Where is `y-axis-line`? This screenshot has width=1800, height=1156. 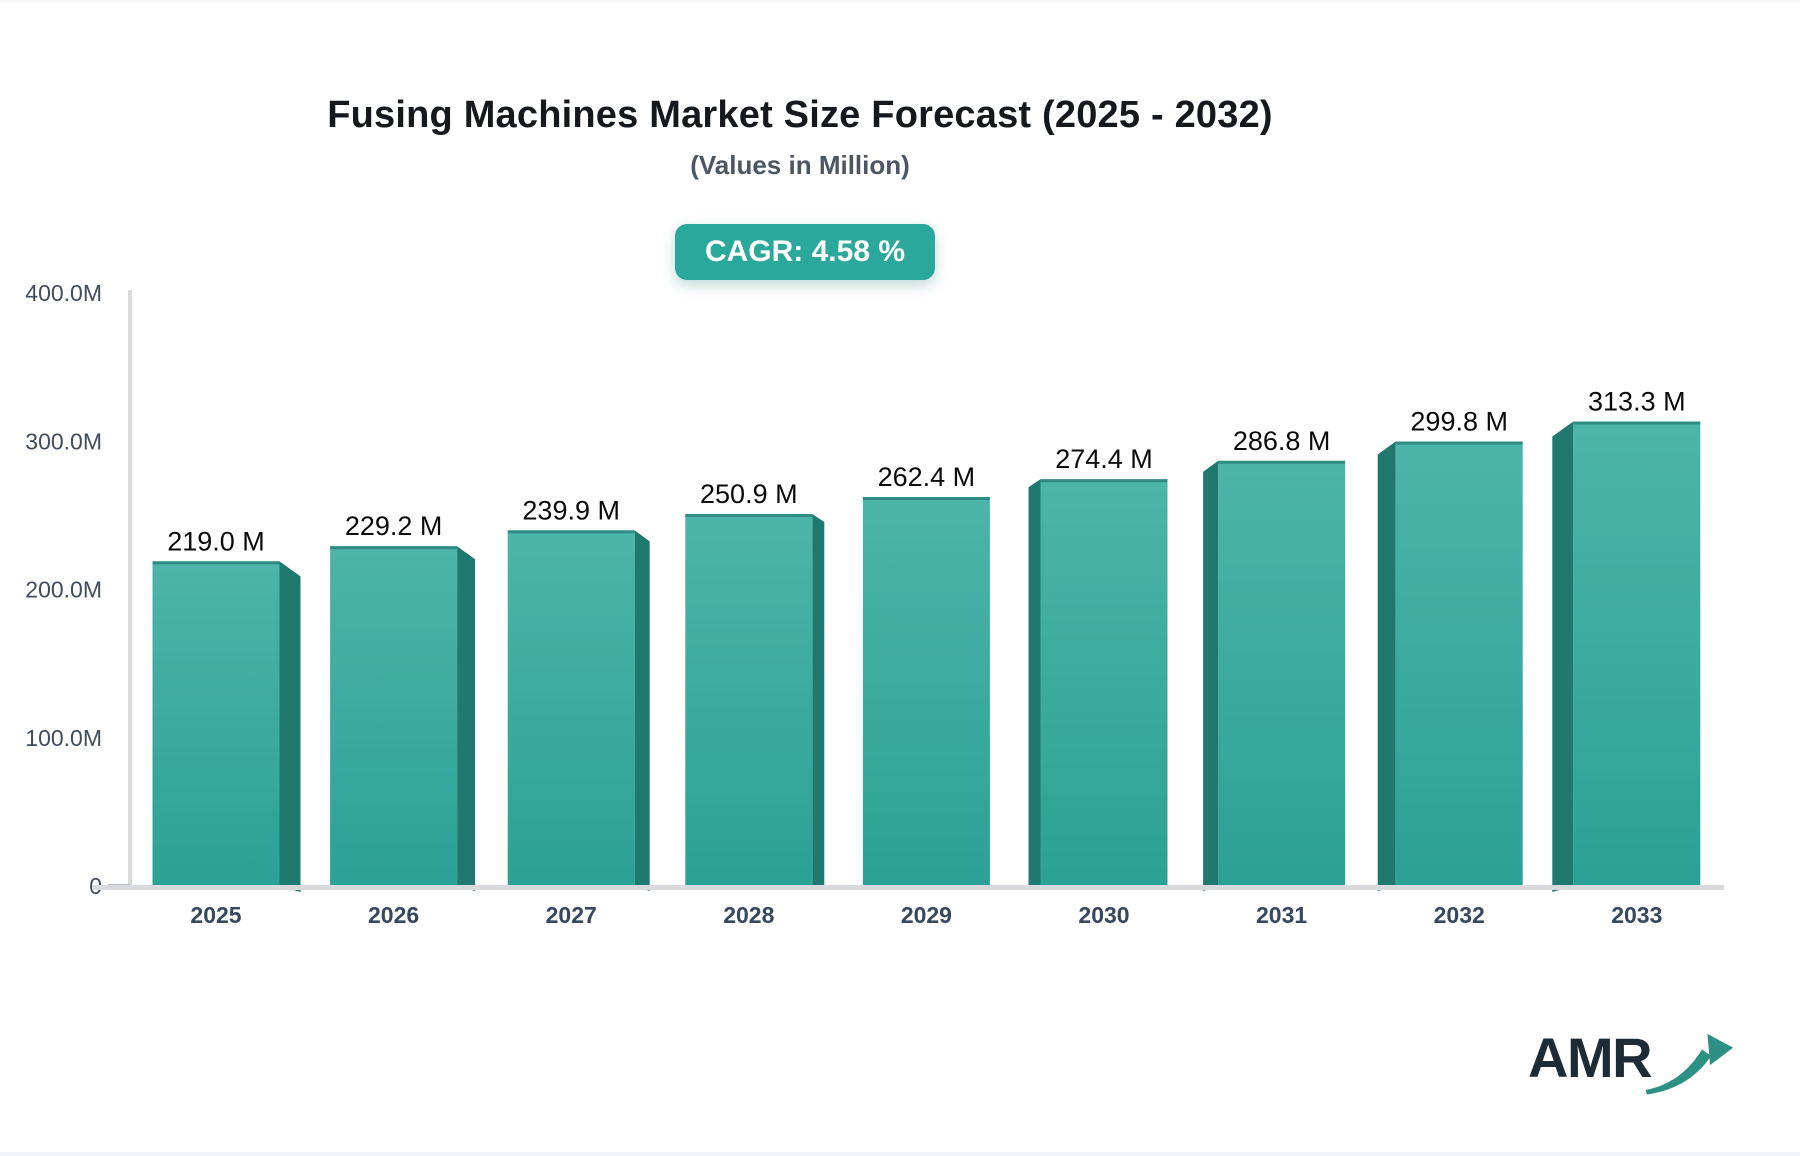
y-axis-line is located at coordinates (130, 589).